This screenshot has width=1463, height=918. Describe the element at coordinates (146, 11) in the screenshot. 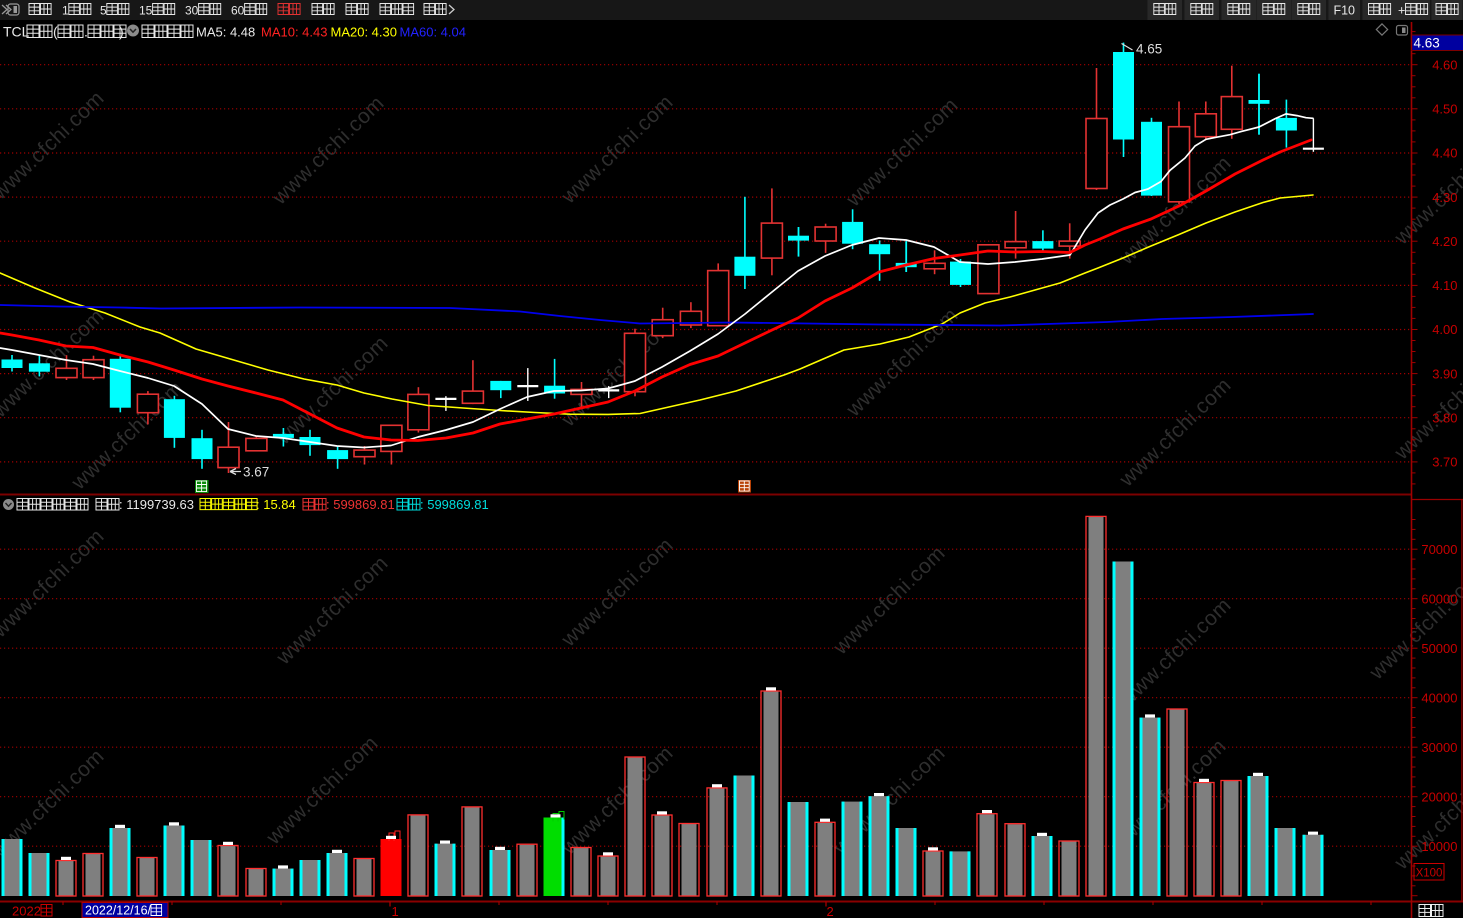

I see `svg-text: 15` at that location.